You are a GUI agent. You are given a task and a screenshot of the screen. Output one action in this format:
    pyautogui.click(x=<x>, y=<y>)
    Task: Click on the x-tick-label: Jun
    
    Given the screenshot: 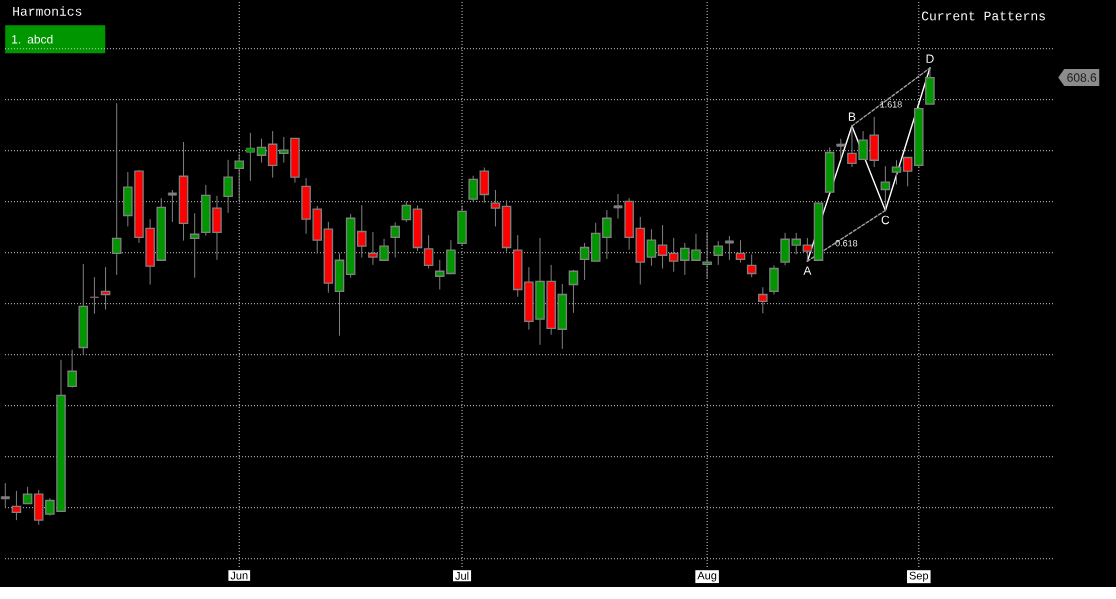 What is the action you would take?
    pyautogui.click(x=239, y=575)
    